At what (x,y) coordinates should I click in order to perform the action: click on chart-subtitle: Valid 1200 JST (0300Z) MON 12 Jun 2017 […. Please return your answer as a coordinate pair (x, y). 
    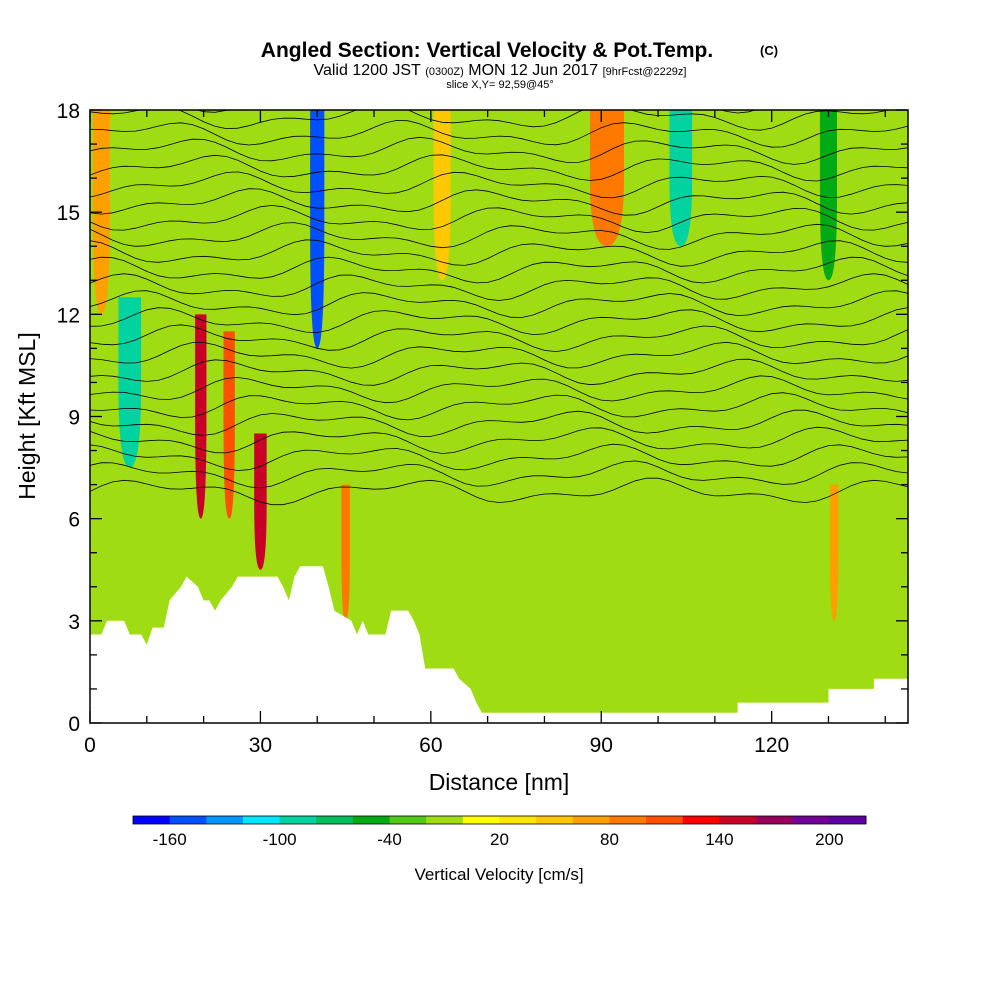
    Looking at the image, I should click on (499, 70).